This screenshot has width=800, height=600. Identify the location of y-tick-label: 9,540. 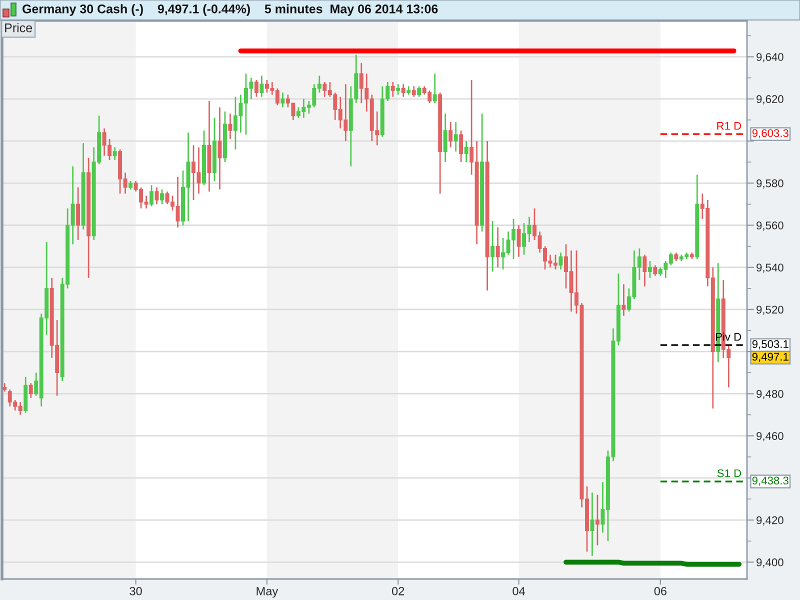
(770, 268).